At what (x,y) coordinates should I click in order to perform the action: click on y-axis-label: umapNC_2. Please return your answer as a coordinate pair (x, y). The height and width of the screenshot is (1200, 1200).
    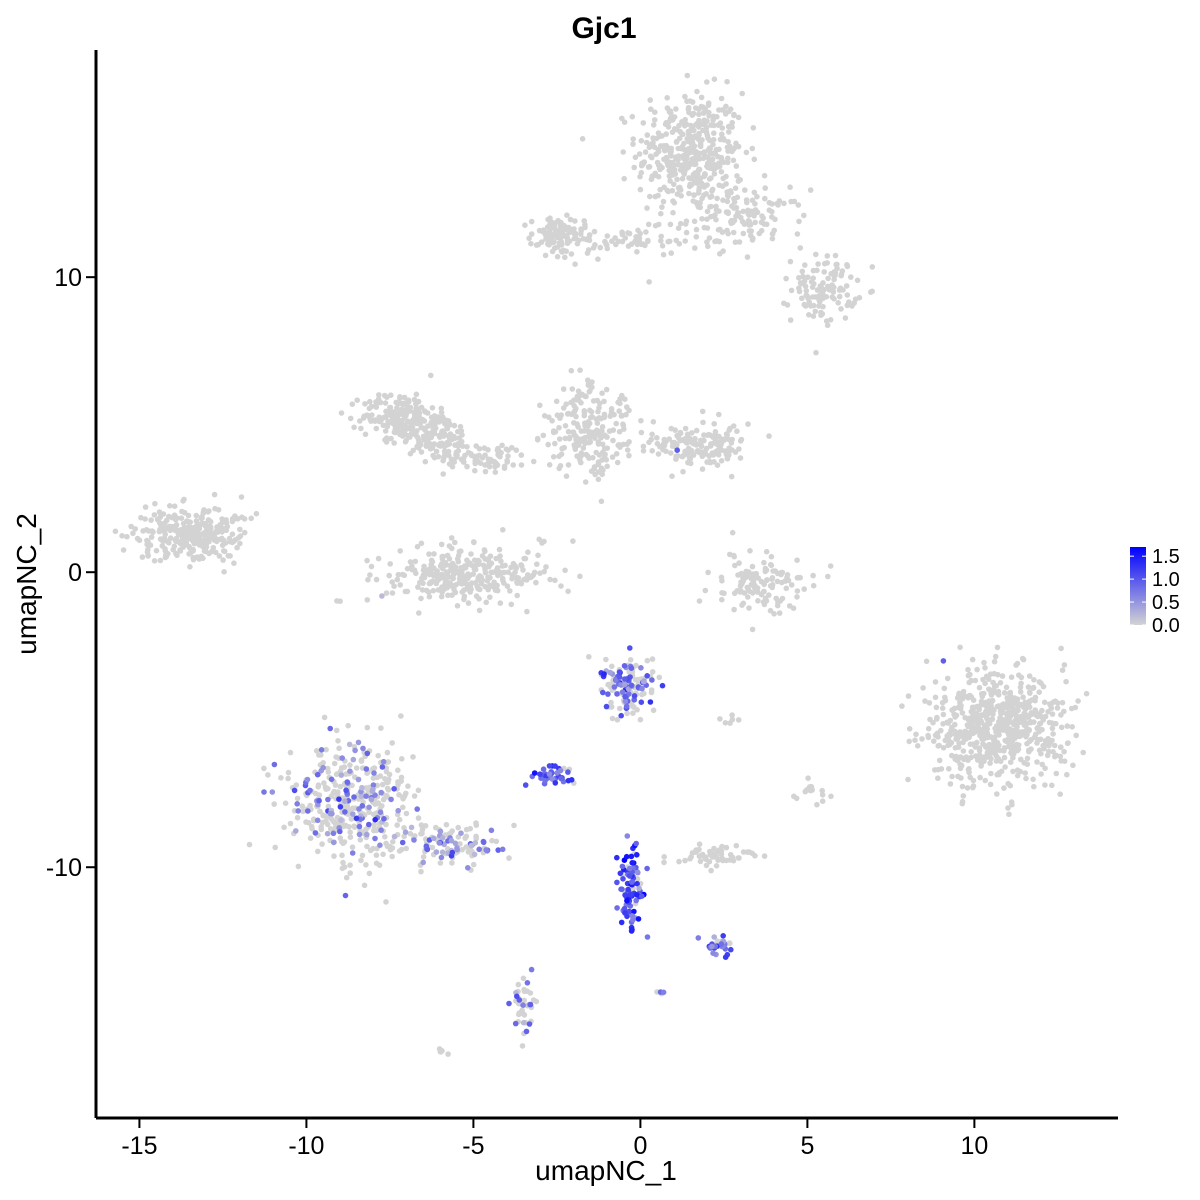
    Looking at the image, I should click on (26, 584).